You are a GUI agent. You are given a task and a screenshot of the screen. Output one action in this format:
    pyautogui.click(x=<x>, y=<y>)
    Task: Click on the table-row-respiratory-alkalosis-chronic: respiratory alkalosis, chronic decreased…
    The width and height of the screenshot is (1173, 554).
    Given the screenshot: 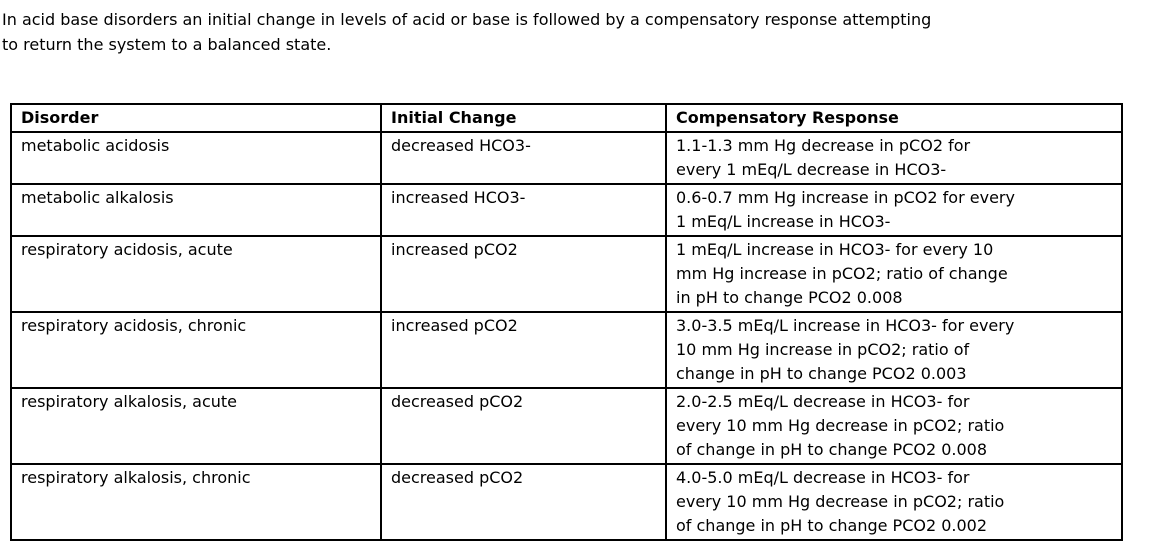 What is the action you would take?
    pyautogui.click(x=566, y=502)
    